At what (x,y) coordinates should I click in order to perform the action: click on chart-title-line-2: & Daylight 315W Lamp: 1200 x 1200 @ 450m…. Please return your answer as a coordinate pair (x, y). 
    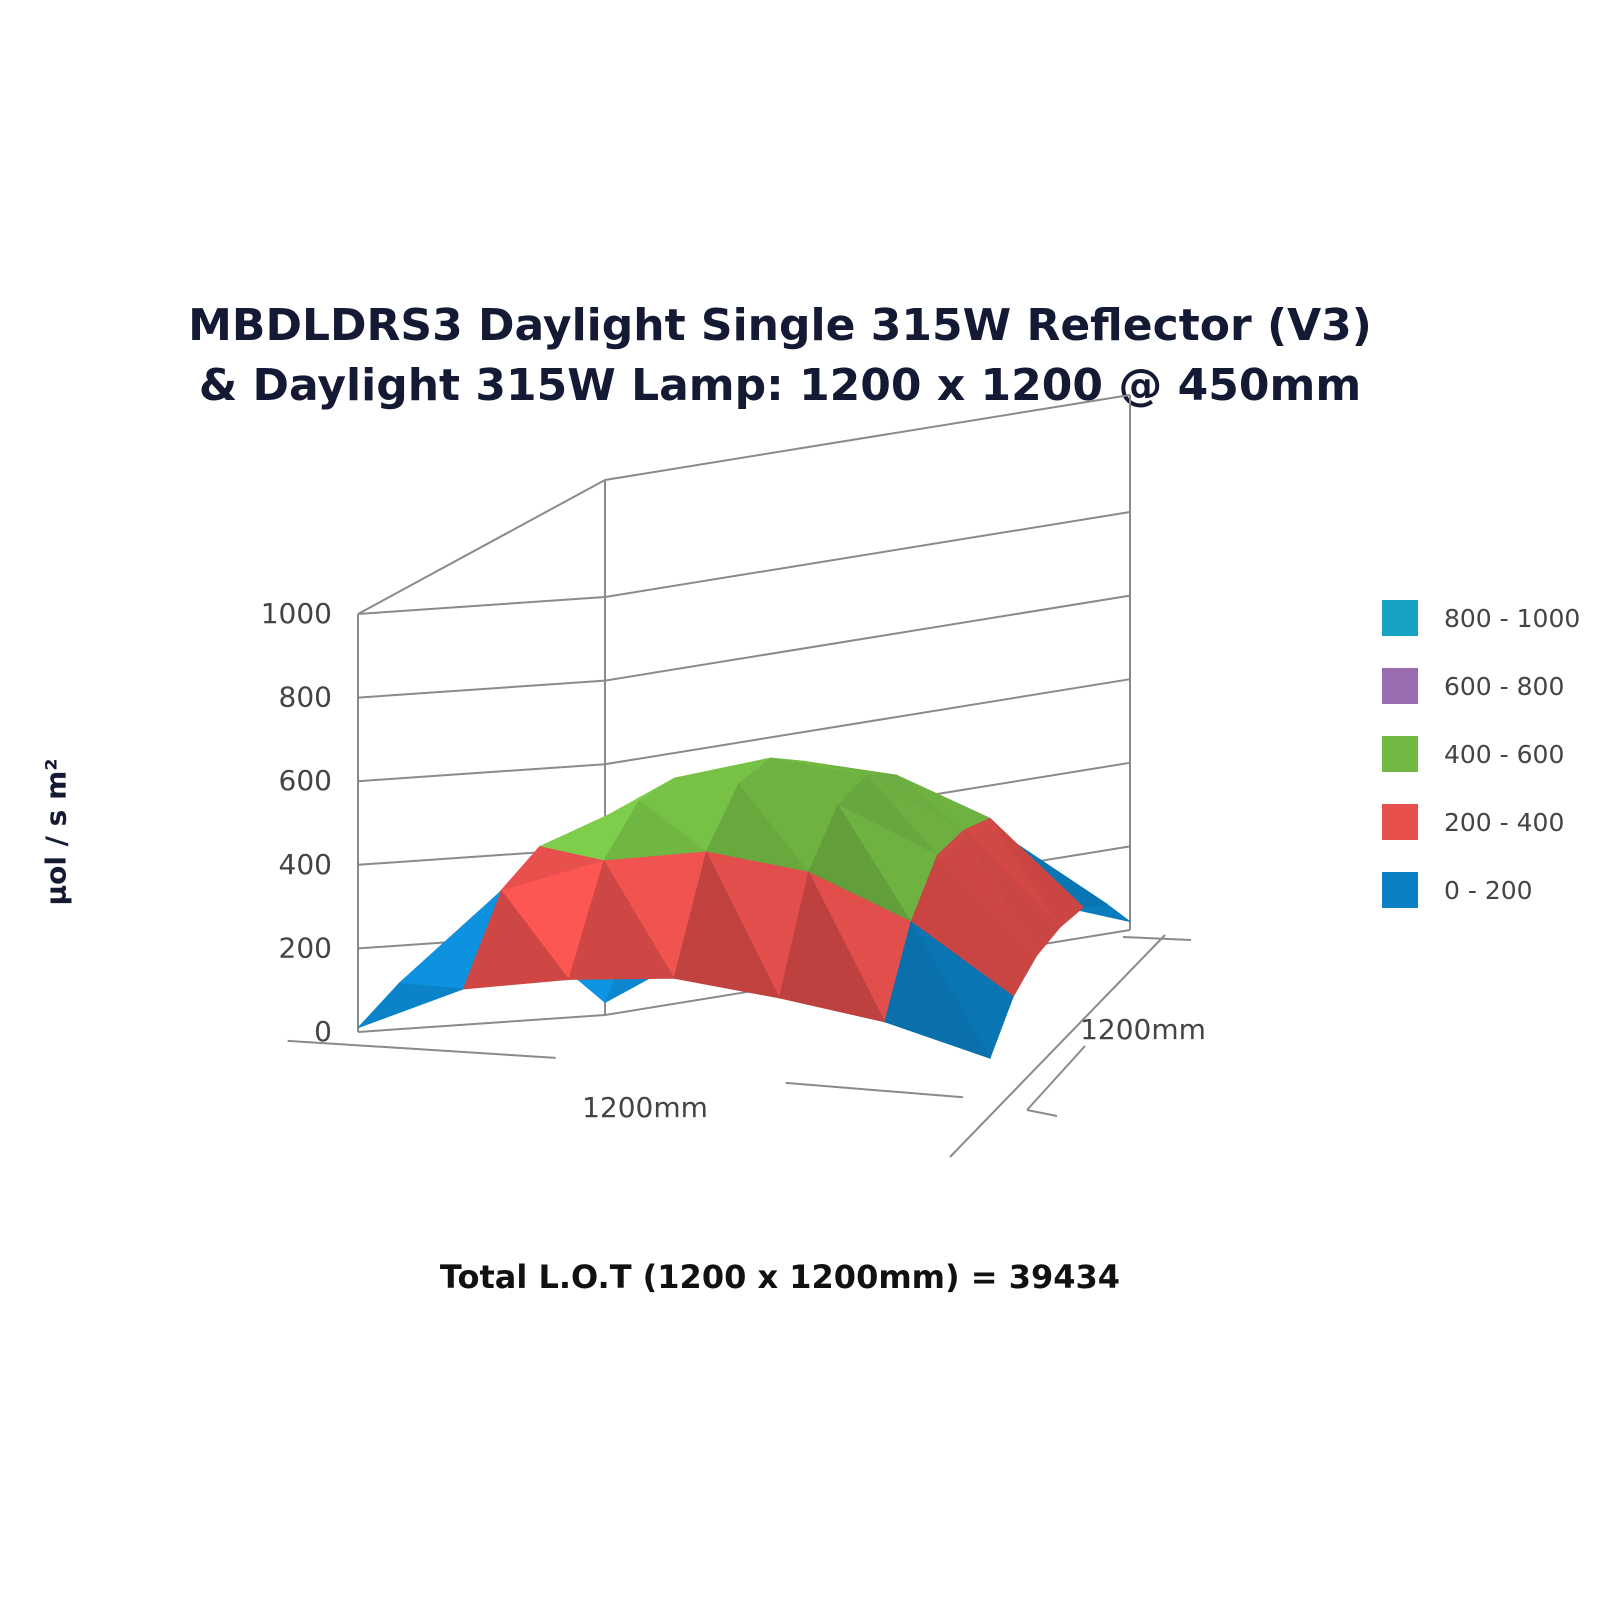
    Looking at the image, I should click on (780, 385).